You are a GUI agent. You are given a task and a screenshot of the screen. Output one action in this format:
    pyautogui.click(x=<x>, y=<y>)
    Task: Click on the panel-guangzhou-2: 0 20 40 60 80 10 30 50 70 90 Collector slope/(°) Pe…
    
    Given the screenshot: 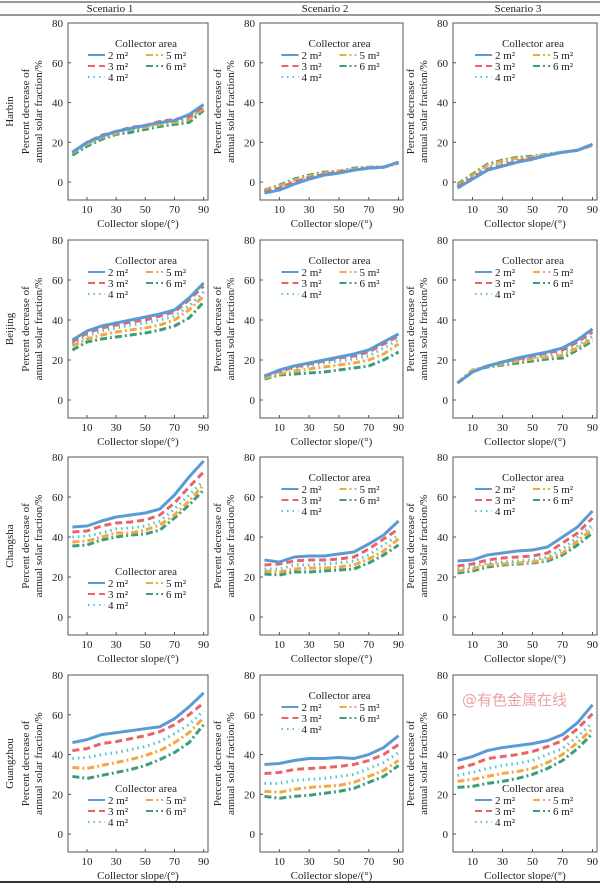 What is the action you would take?
    pyautogui.click(x=308, y=776)
    